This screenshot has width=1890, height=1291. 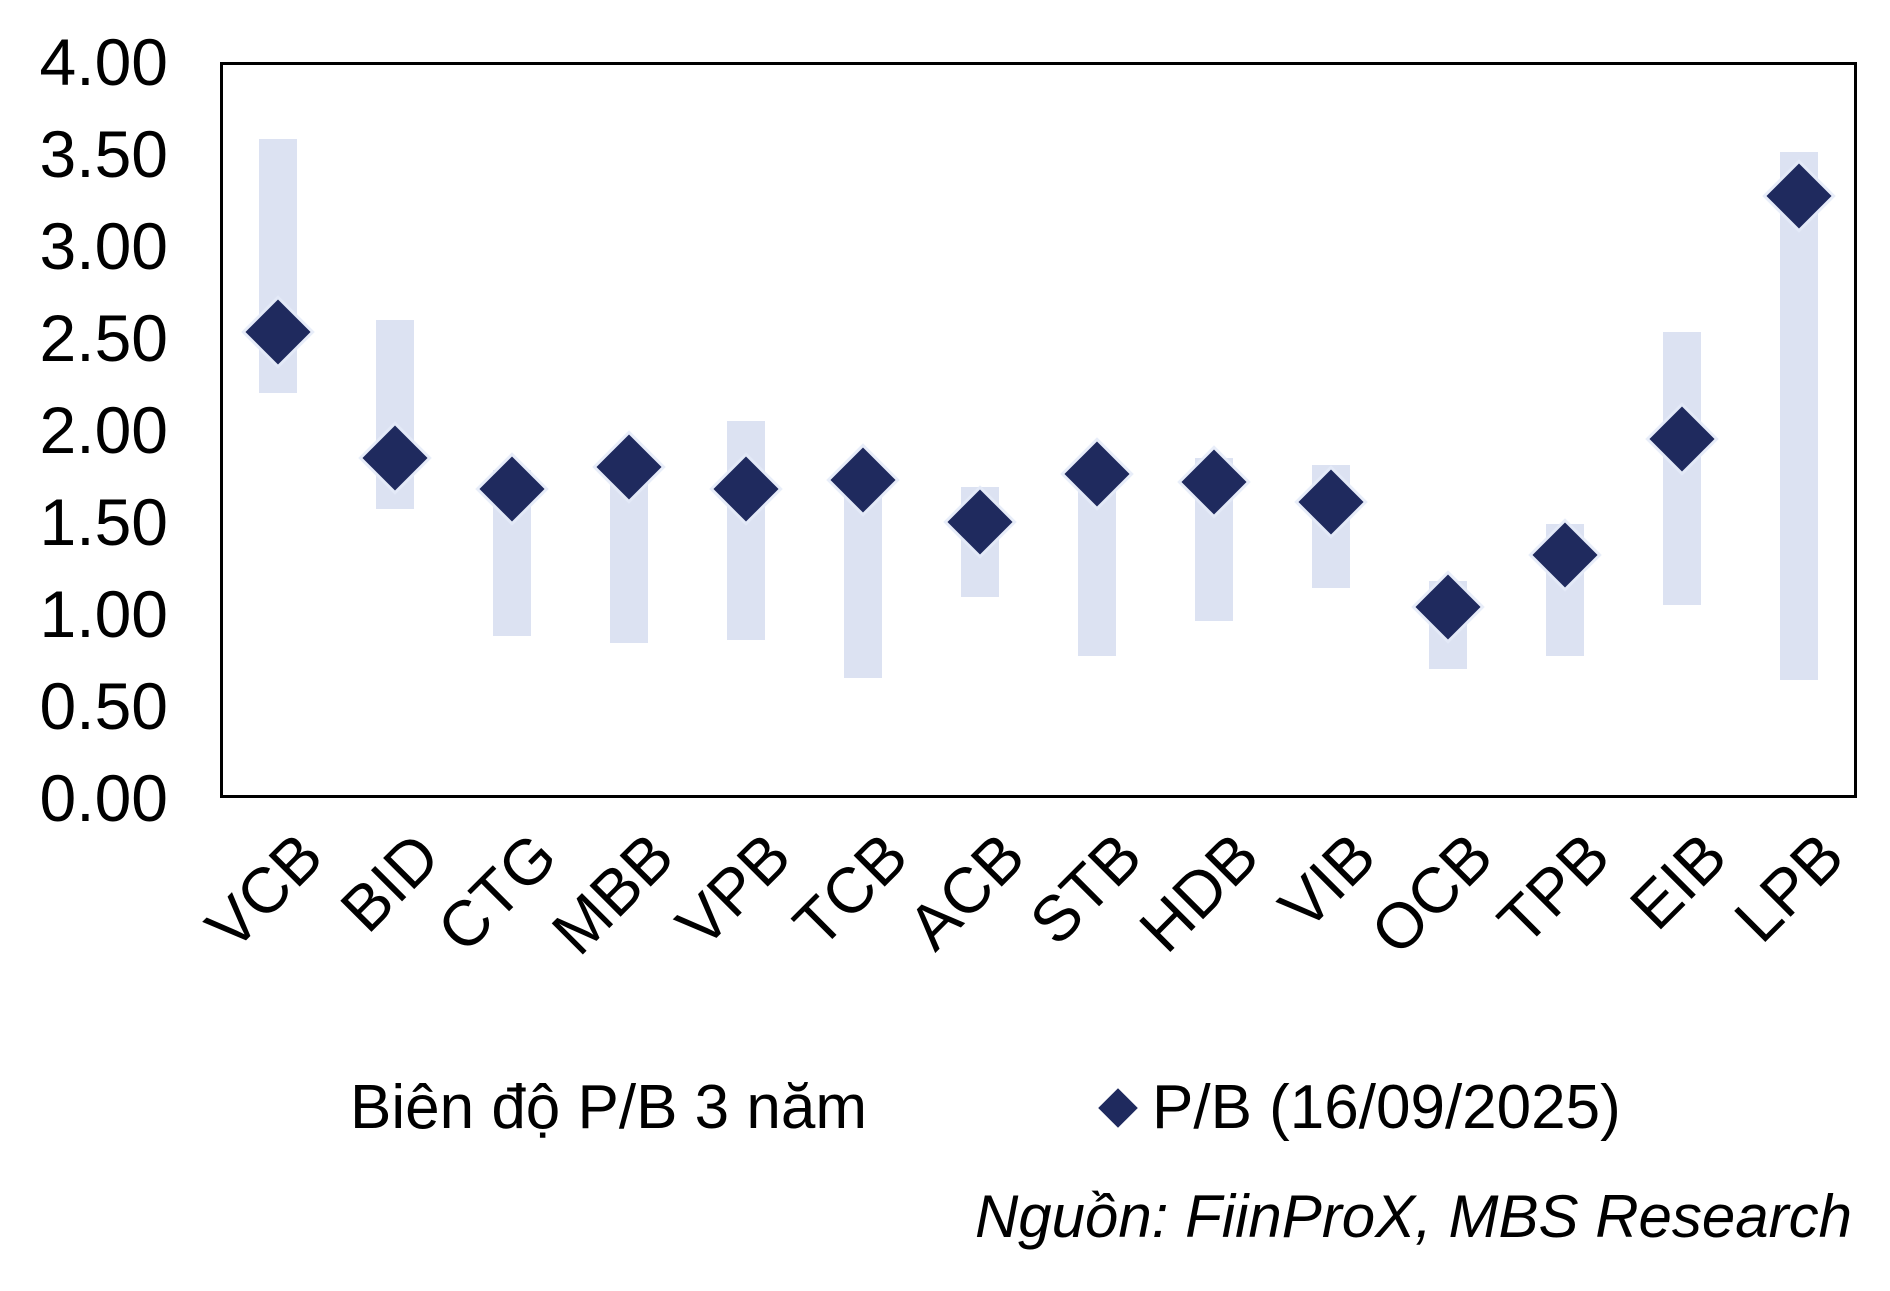 I want to click on x-axis-tick-label-tcb: TCB, so click(x=850, y=890).